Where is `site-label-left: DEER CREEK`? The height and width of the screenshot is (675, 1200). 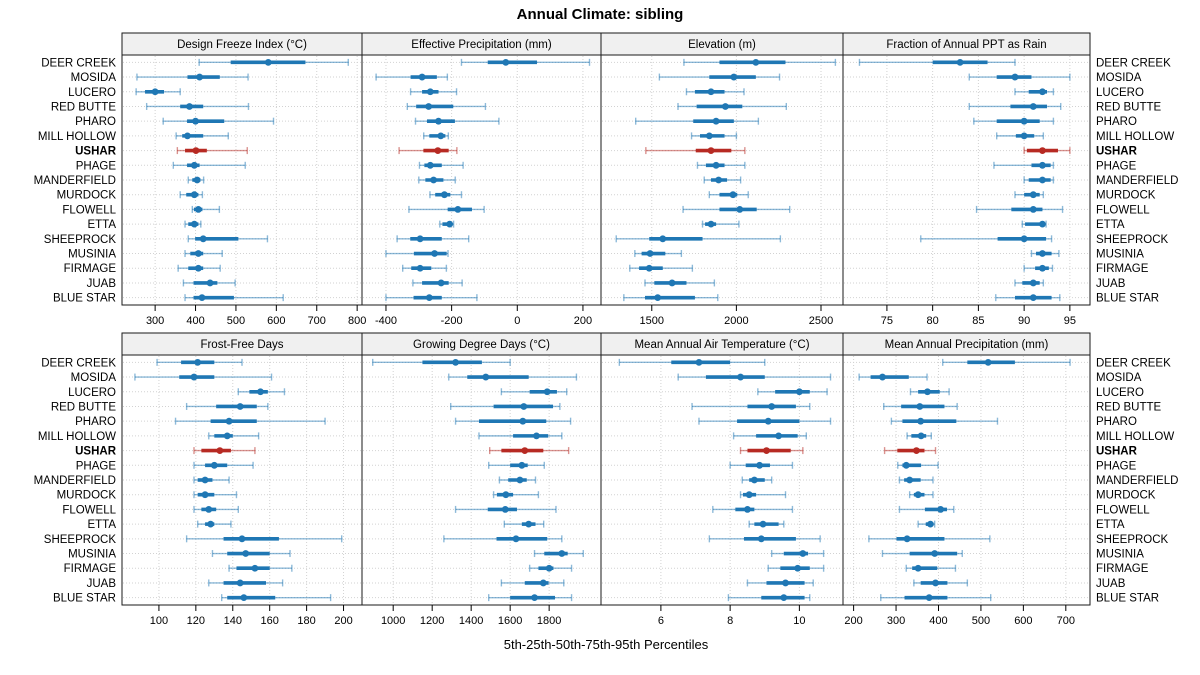
site-label-left: DEER CREEK is located at coordinates (78, 363).